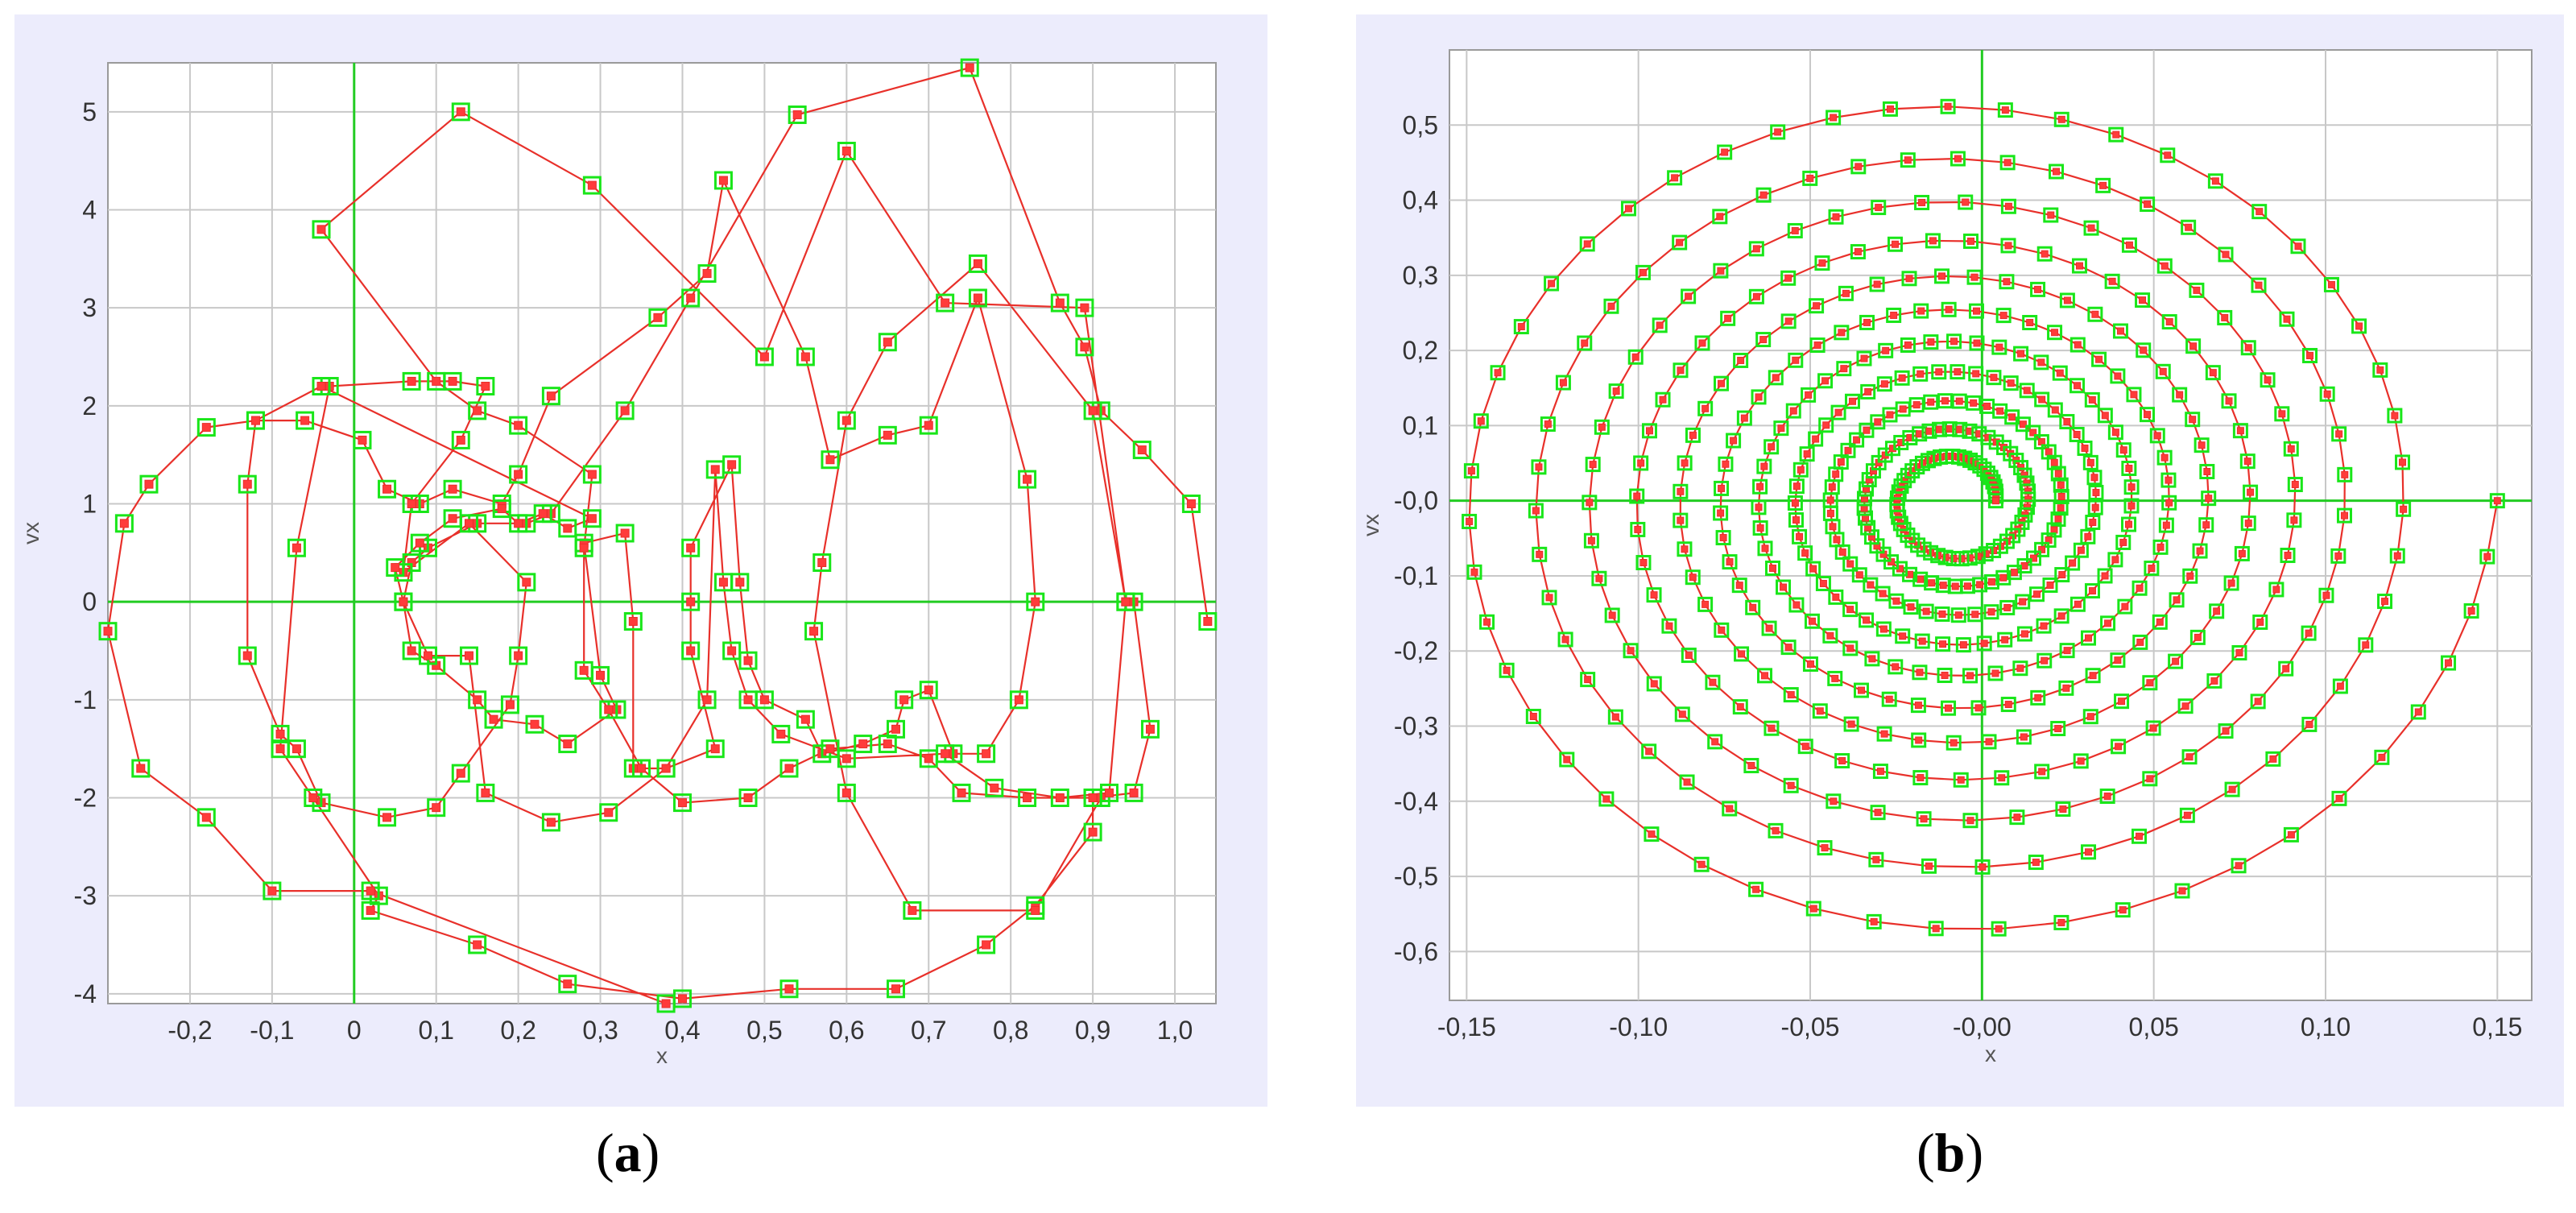 Image resolution: width=2576 pixels, height=1213 pixels. What do you see at coordinates (89, 405) in the screenshot?
I see `y-tick-label: 2` at bounding box center [89, 405].